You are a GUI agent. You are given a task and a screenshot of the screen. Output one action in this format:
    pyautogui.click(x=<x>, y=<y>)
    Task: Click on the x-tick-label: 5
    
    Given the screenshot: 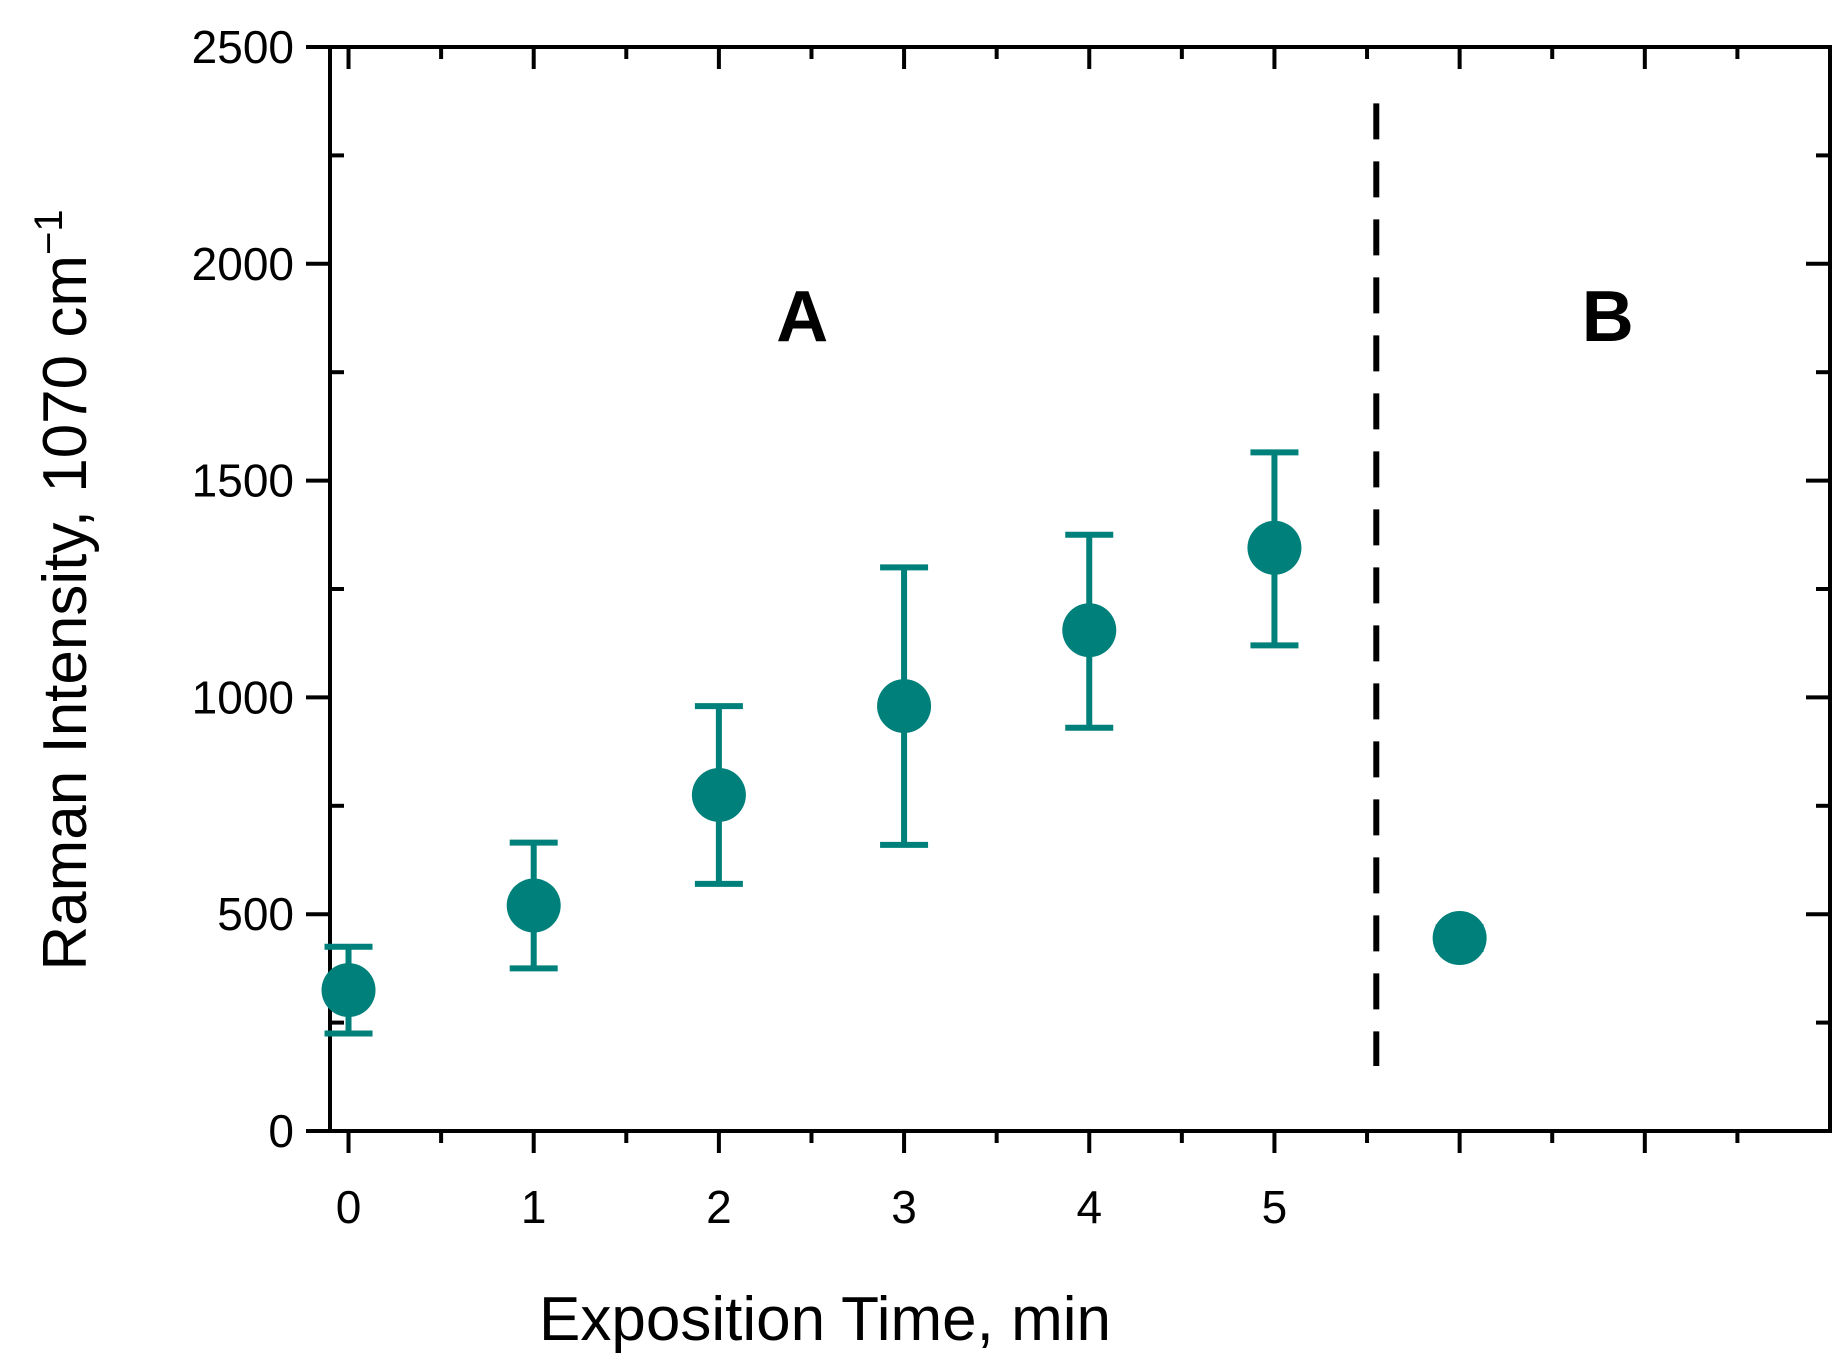 What is the action you would take?
    pyautogui.click(x=1275, y=1207)
    